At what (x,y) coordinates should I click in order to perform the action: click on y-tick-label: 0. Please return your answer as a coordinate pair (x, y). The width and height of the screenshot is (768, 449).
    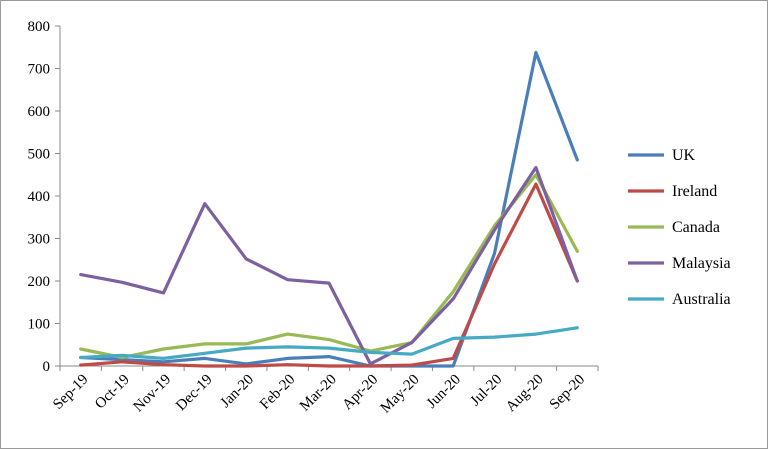
    Looking at the image, I should click on (47, 367).